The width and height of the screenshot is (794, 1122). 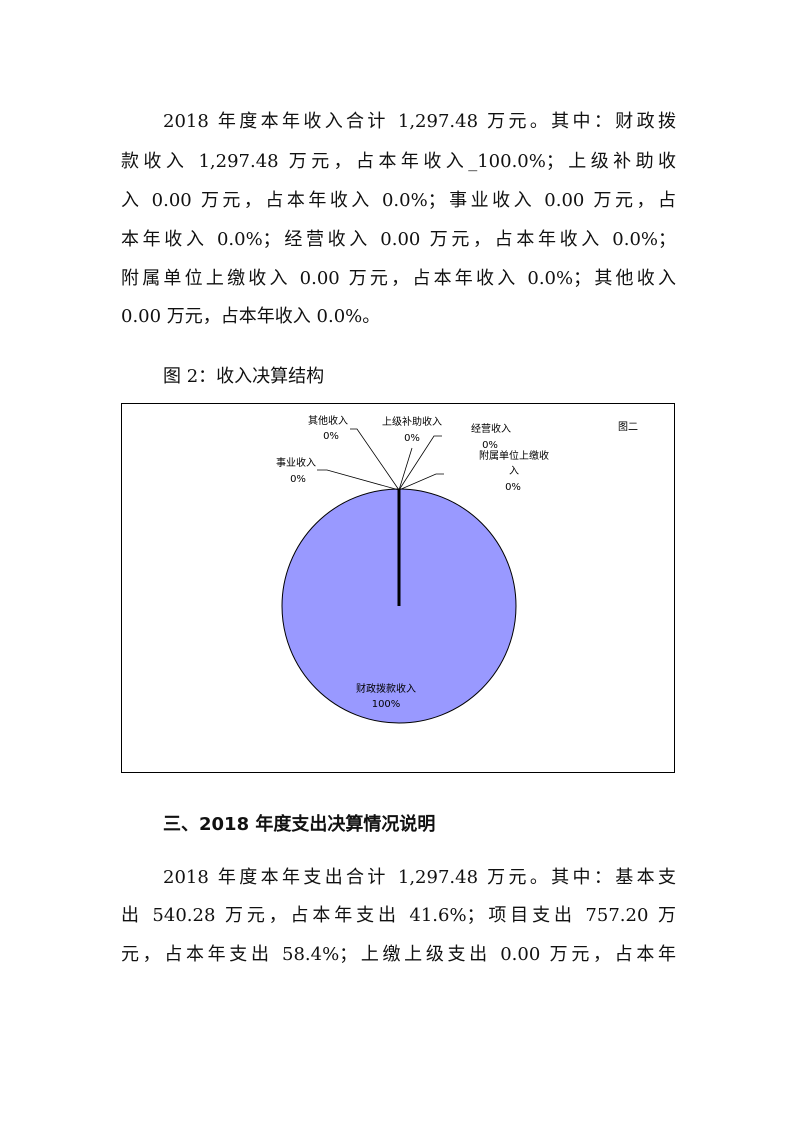 I want to click on paragraph-line: 2018 年度本年支出合计 1,297.48 万元。其中：基本支, so click(x=419, y=877).